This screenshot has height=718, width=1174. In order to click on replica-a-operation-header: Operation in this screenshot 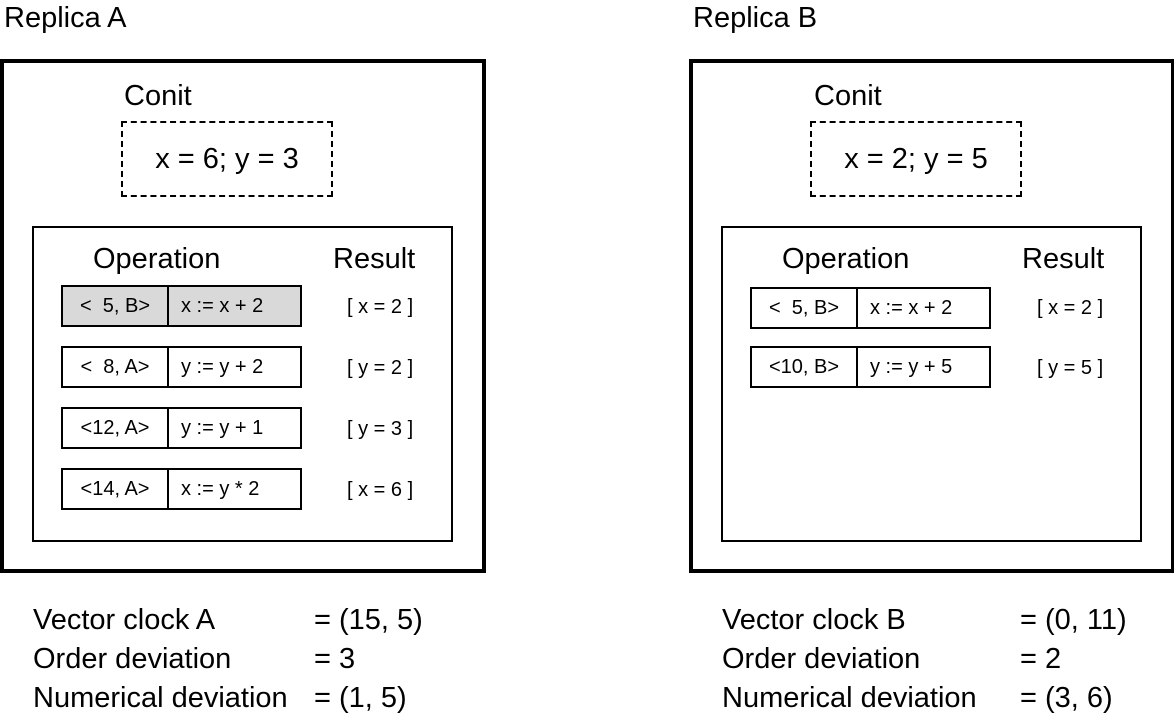, I will do `click(157, 259)`.